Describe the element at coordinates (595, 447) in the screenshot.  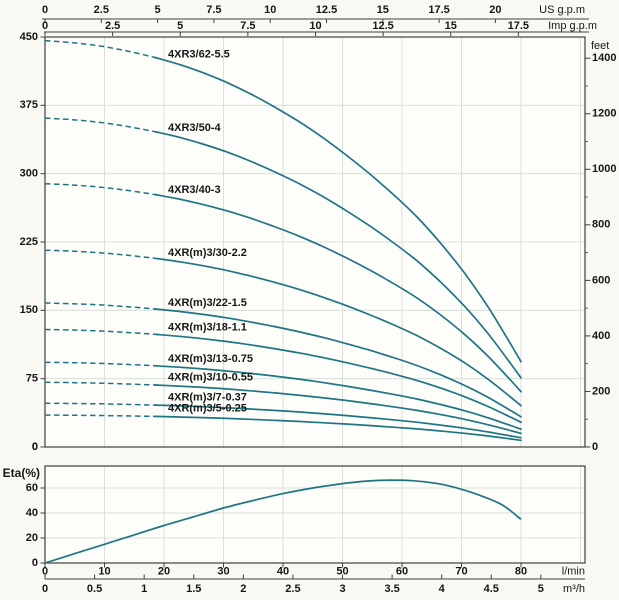
I see `feet-axis-zero-label: 0` at that location.